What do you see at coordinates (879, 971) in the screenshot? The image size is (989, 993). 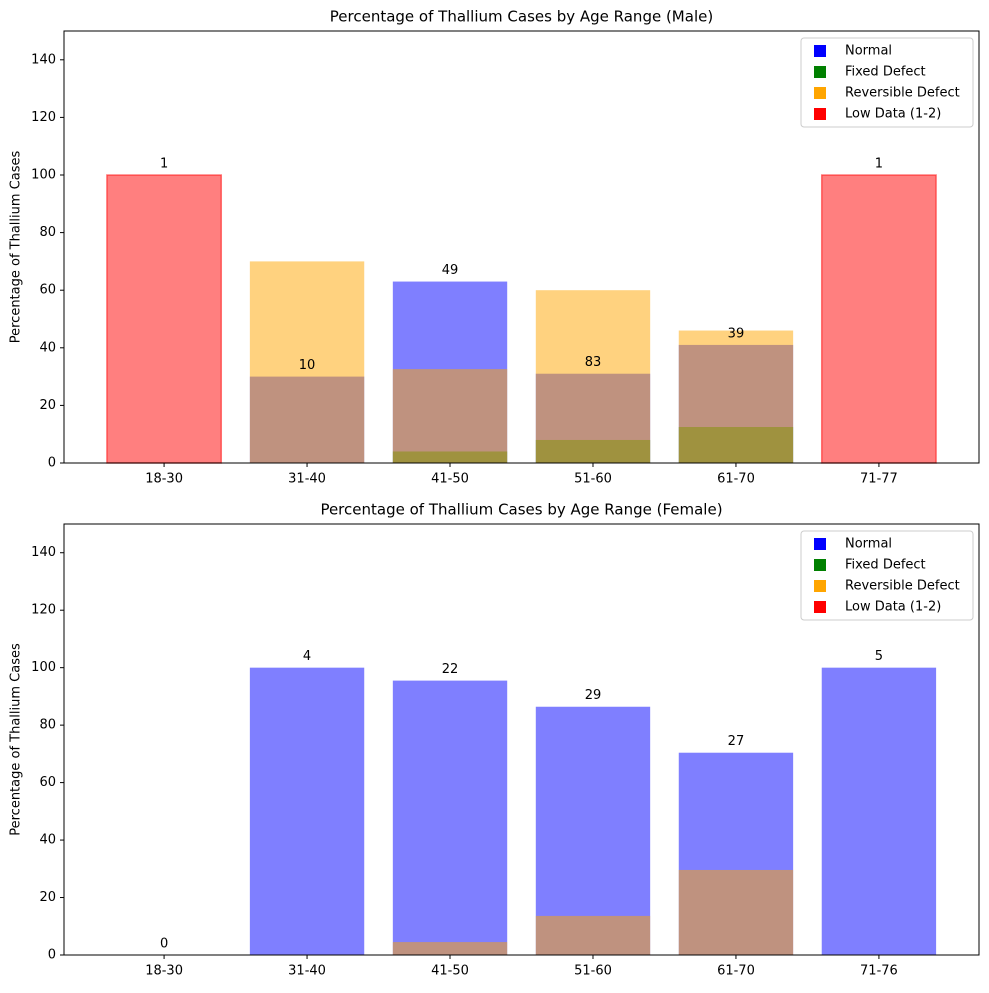 I see `x-tick-label: 71-76` at bounding box center [879, 971].